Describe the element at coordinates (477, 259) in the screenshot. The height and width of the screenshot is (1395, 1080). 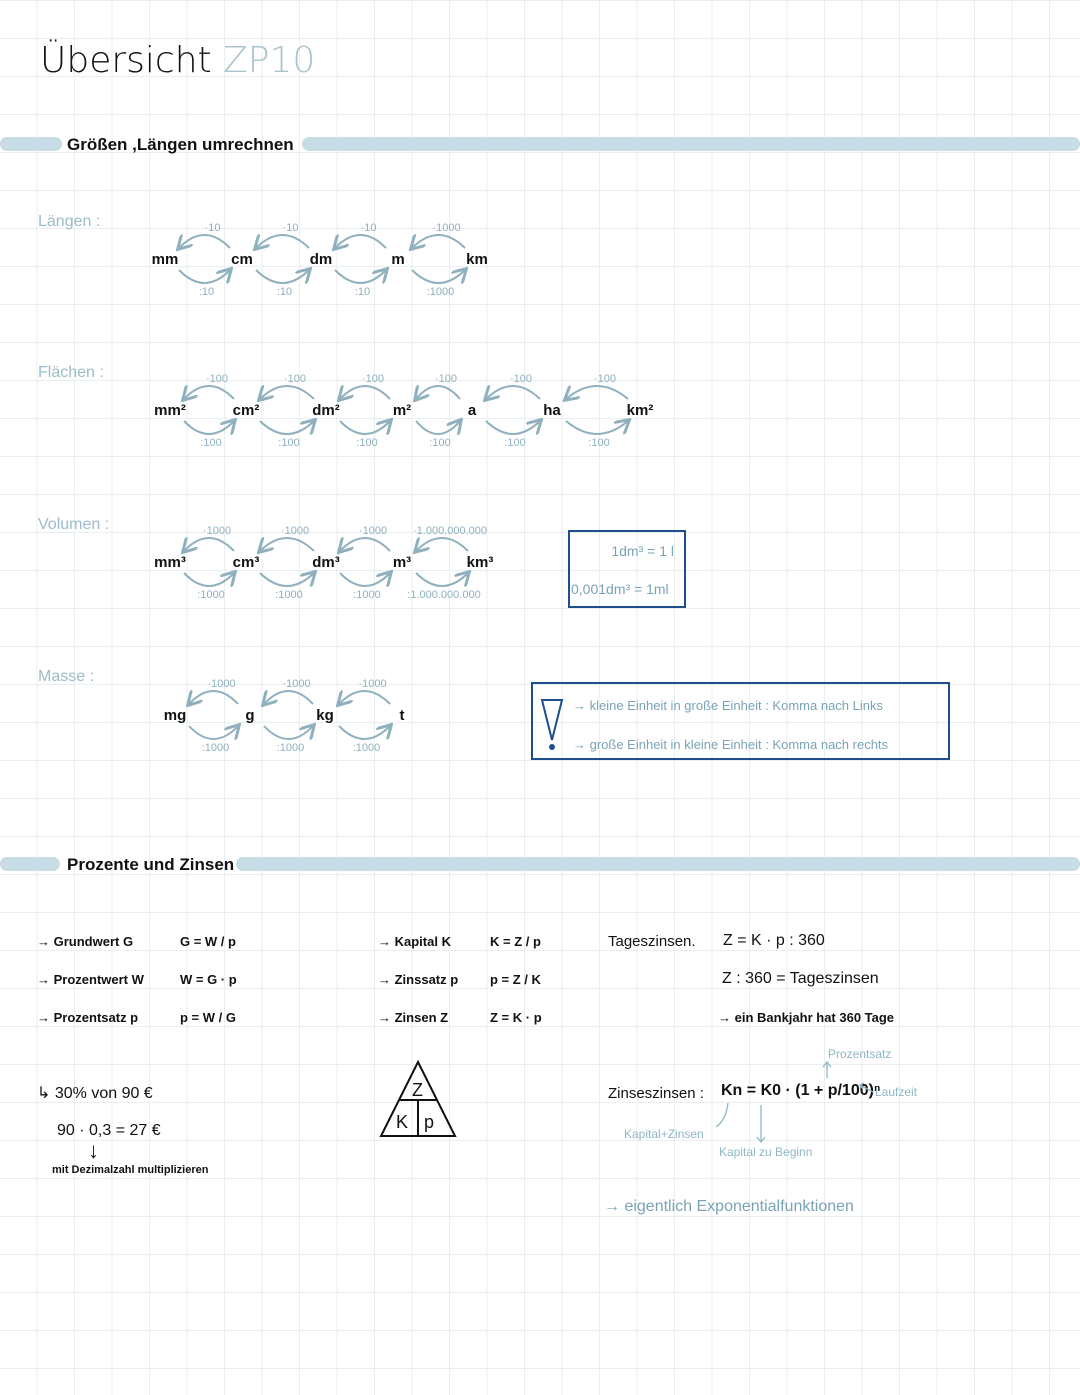
I see `unit-km: km` at that location.